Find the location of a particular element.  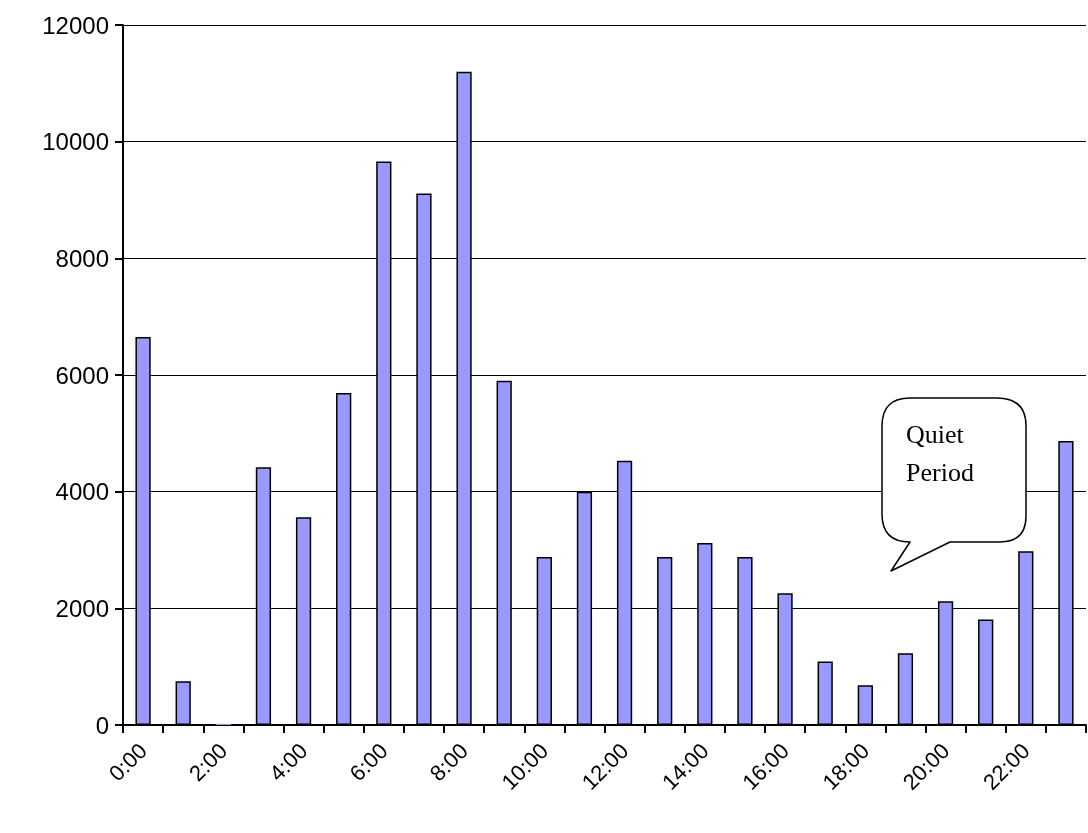

y-tick-label: 10000 is located at coordinates (75, 142).